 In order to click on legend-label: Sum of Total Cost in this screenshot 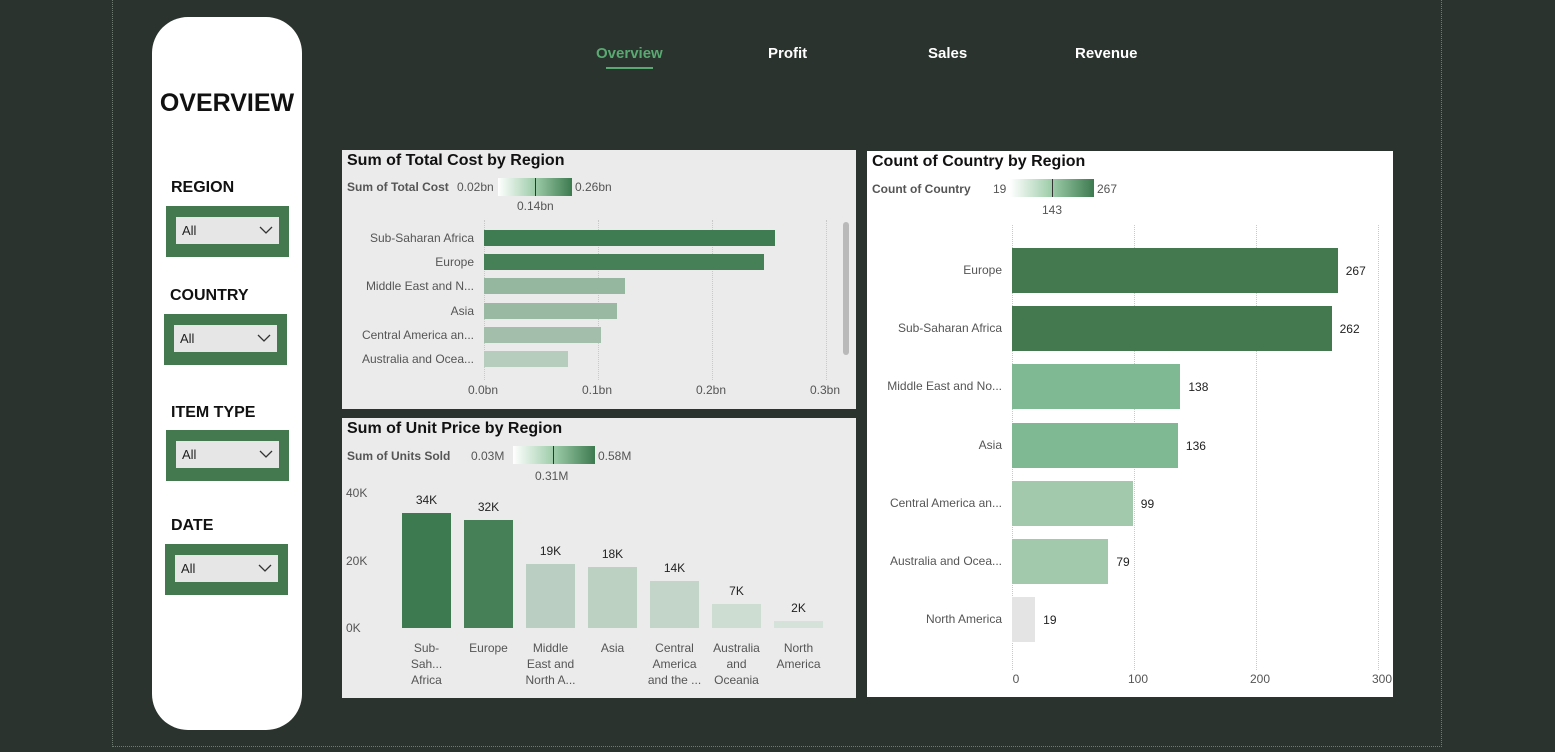, I will do `click(398, 187)`.